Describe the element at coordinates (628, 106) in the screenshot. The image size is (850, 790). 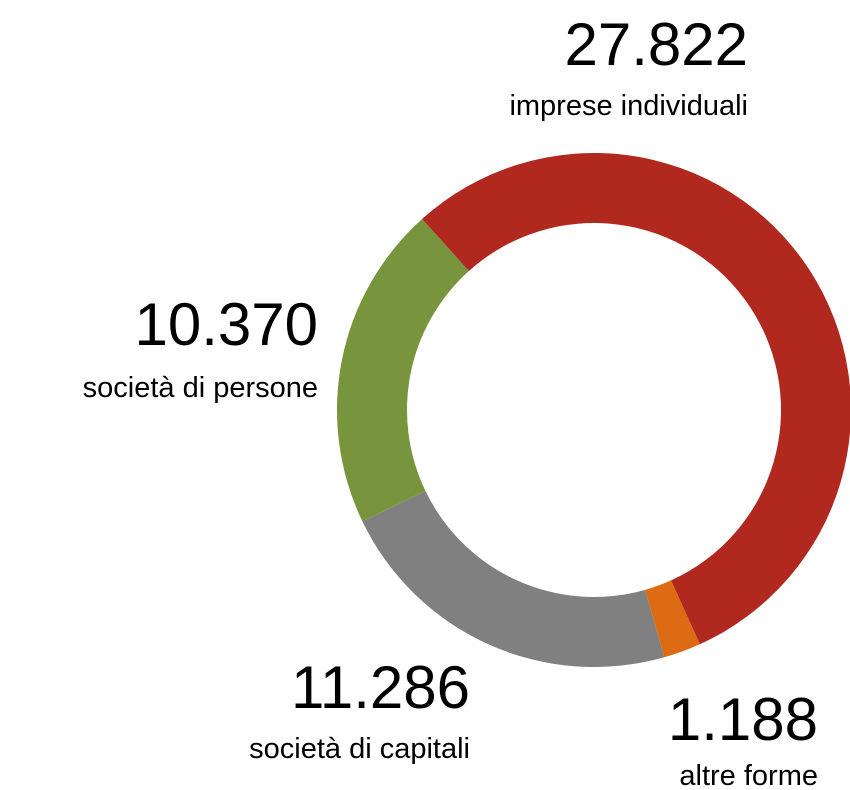
I see `category-label: imprese individuali` at that location.